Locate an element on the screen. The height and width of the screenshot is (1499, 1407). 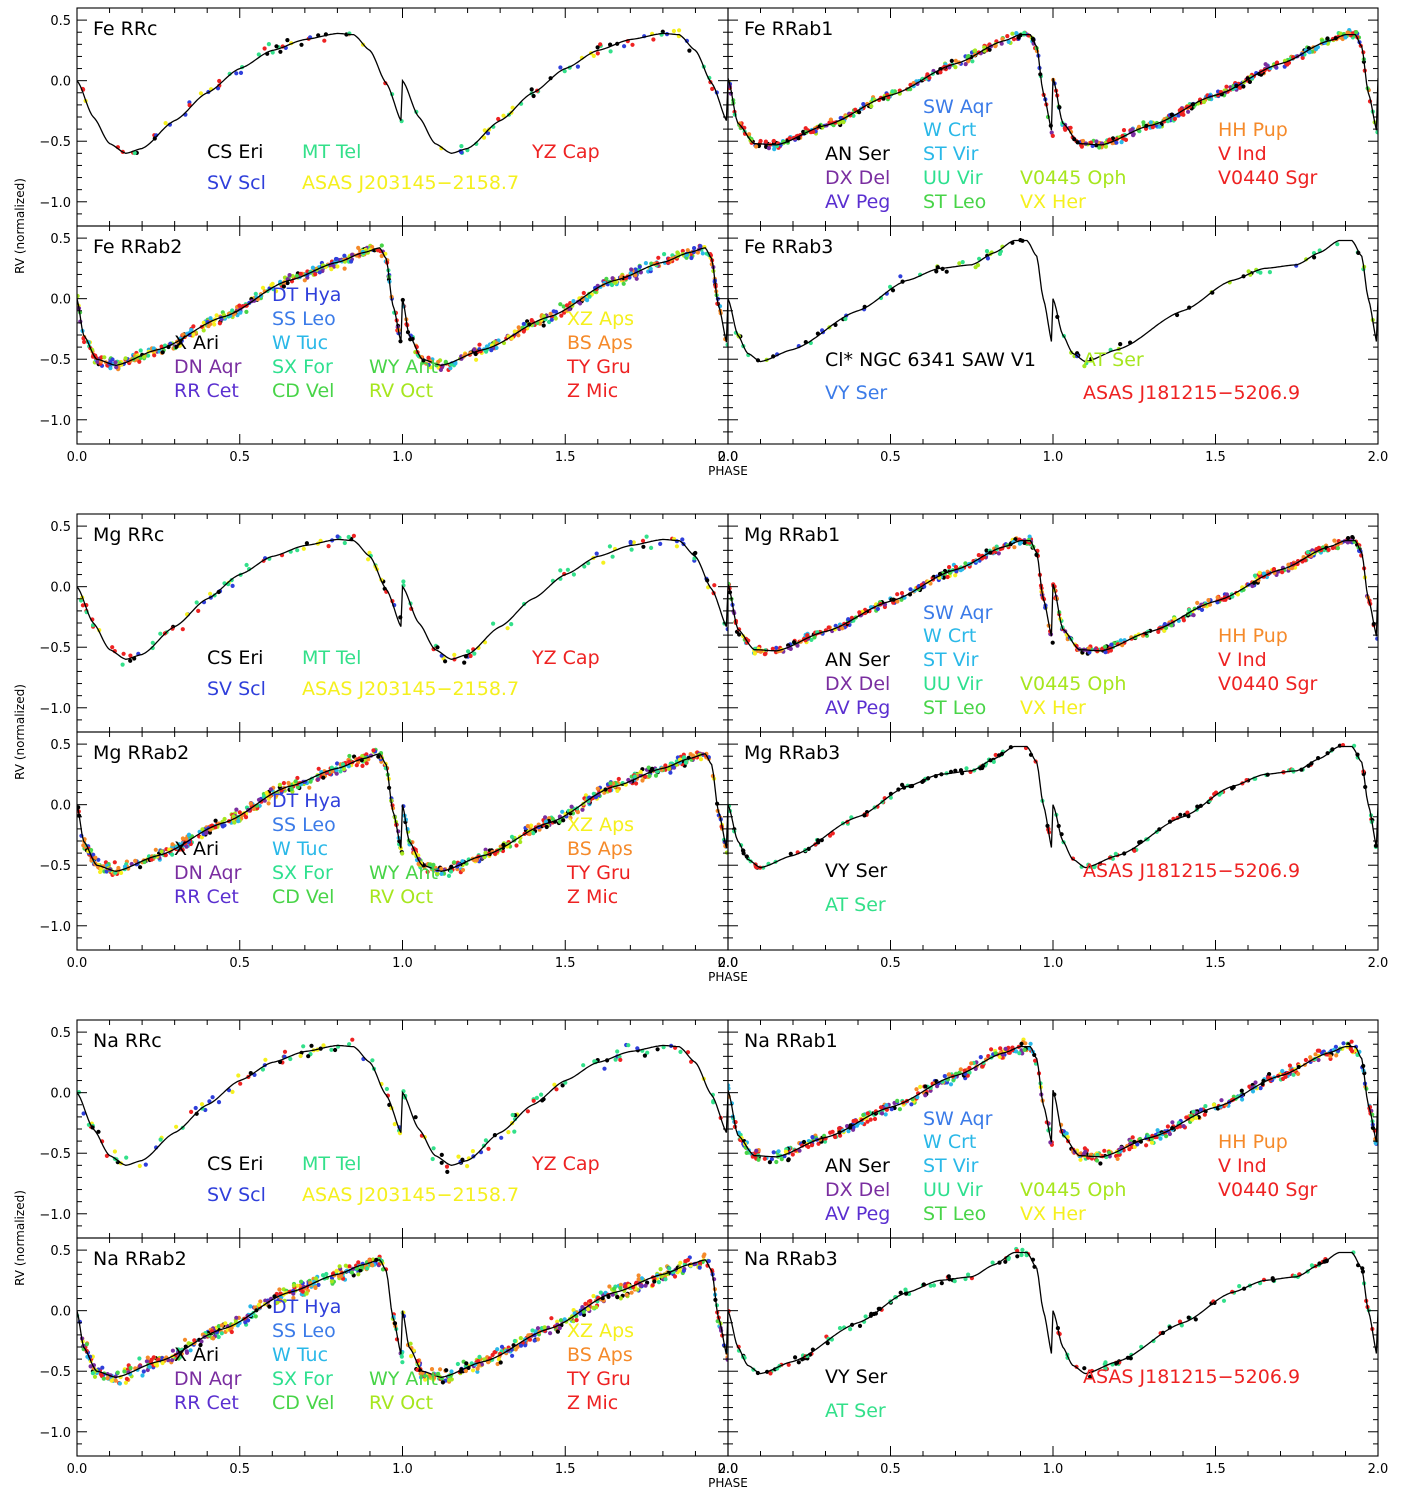
x-tick-label: 0.0 is located at coordinates (77, 963).